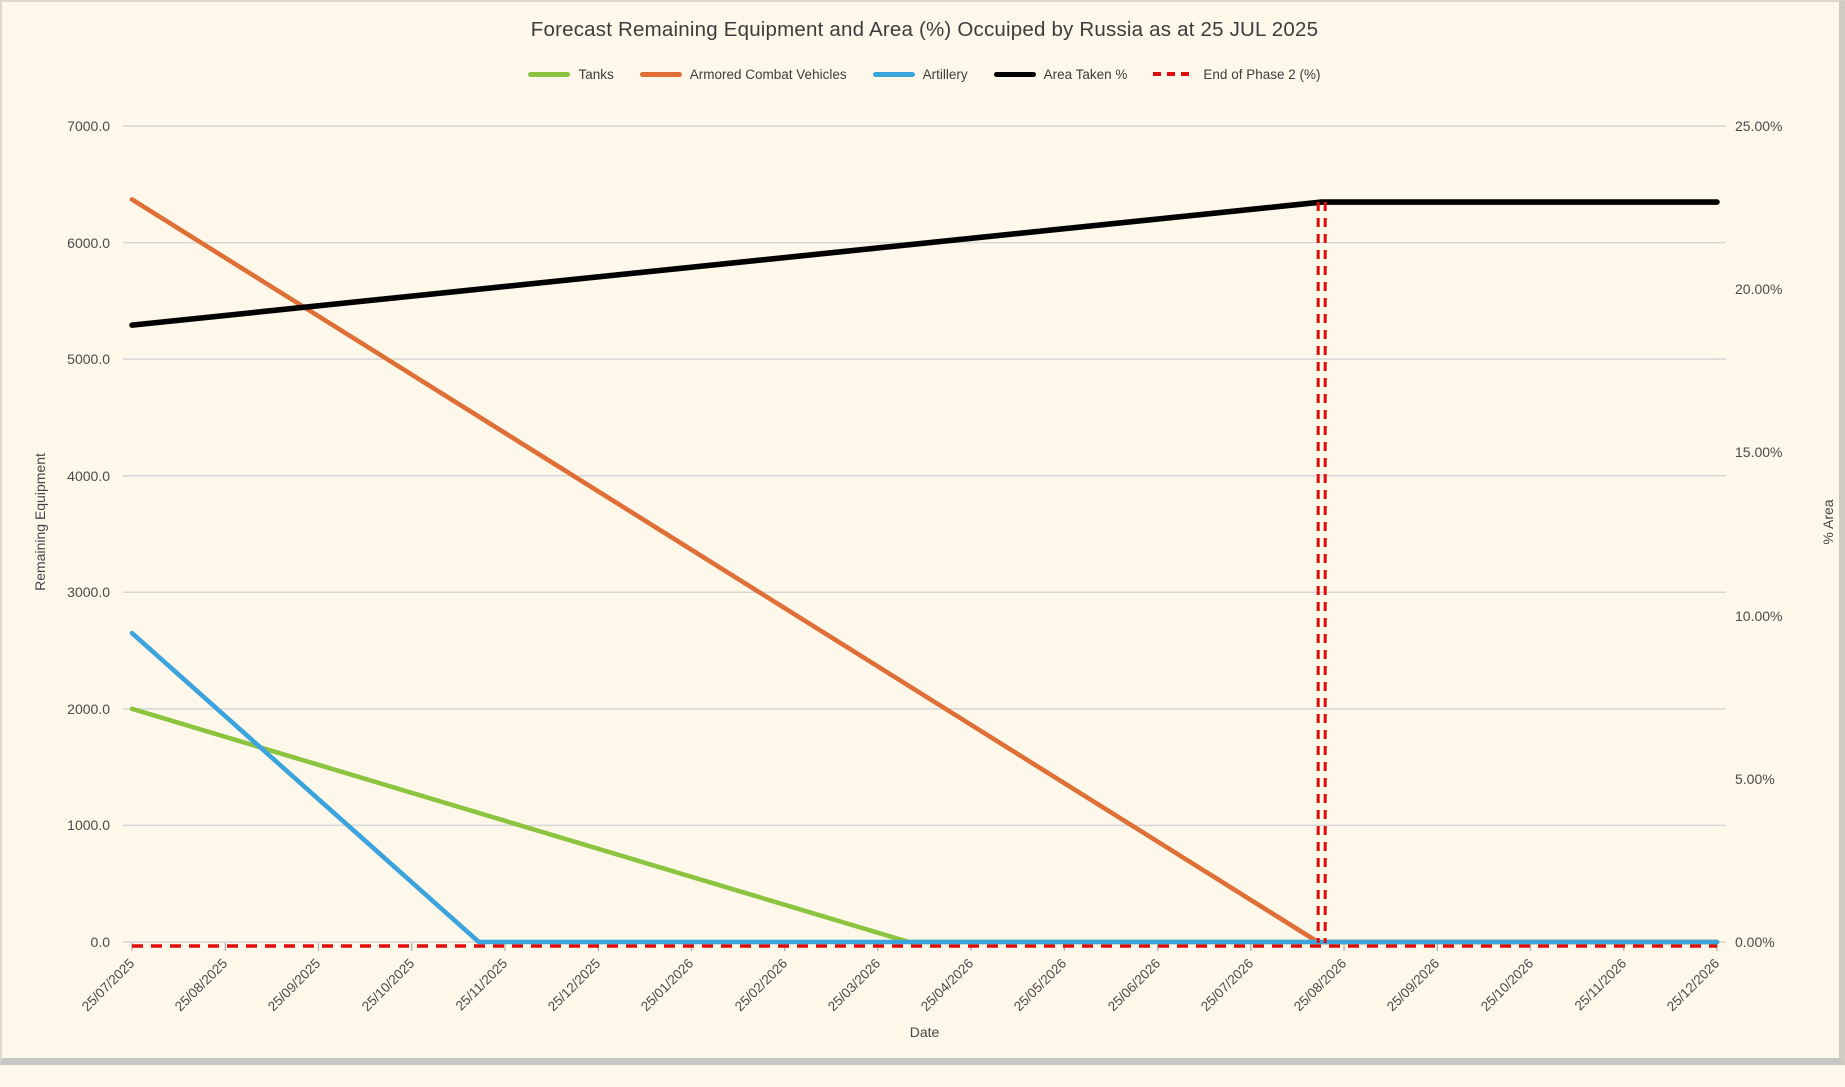 The width and height of the screenshot is (1845, 1087). I want to click on left-axis-tick-label: 7000.0, so click(88, 126).